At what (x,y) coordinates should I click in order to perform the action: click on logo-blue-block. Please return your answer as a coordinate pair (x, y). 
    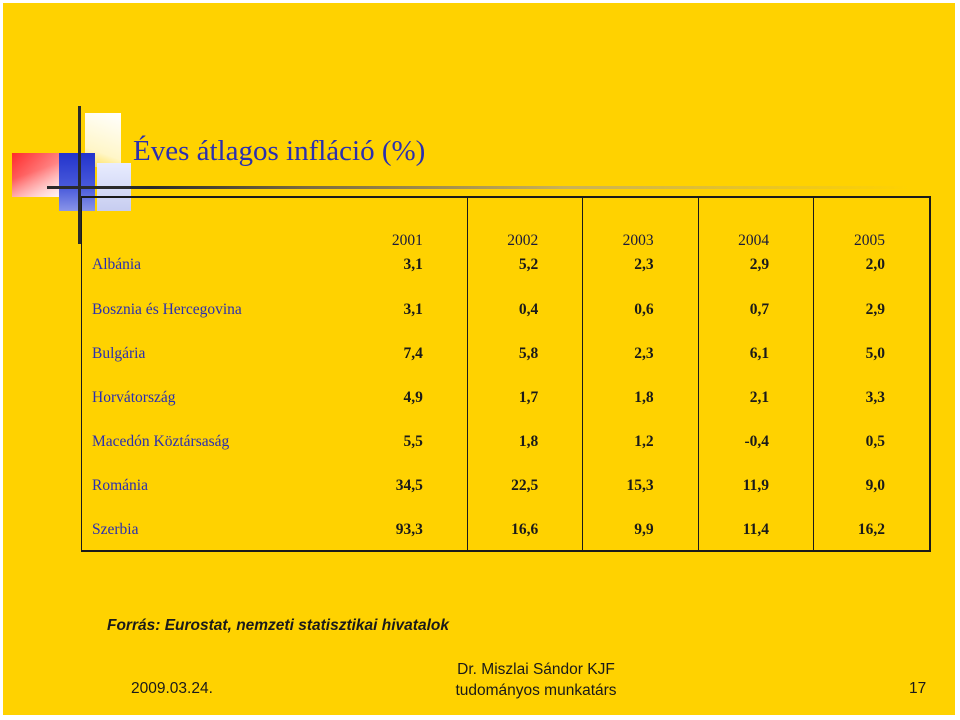
    Looking at the image, I should click on (77, 182).